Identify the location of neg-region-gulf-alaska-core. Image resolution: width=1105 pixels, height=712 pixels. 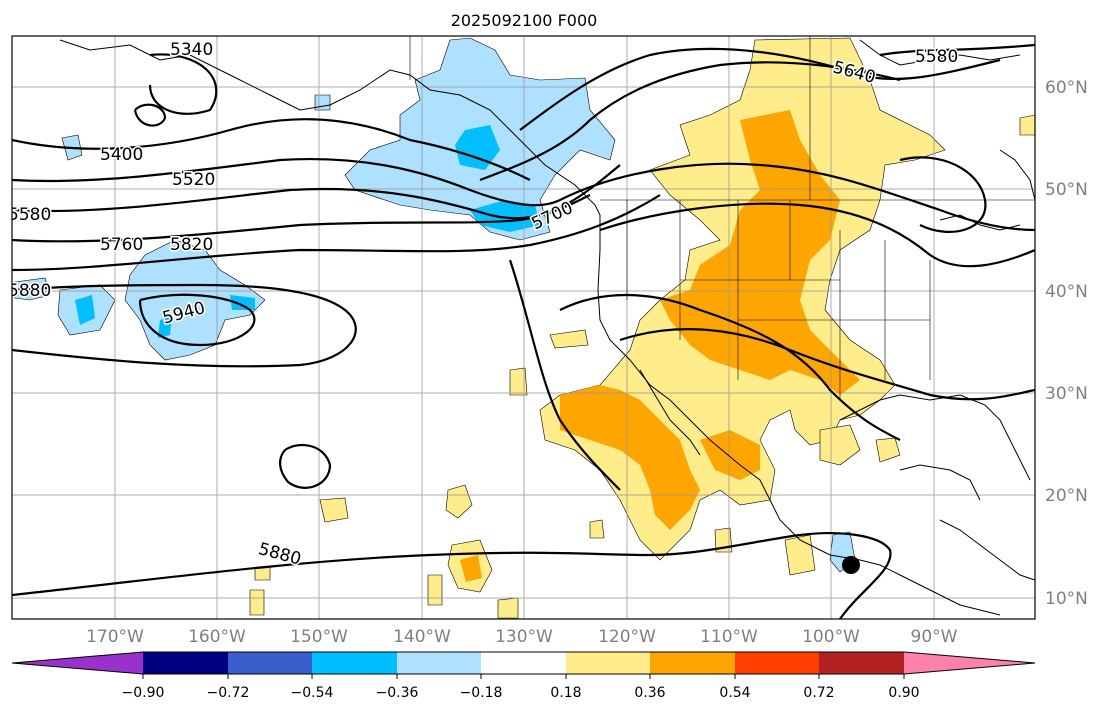
(477, 147).